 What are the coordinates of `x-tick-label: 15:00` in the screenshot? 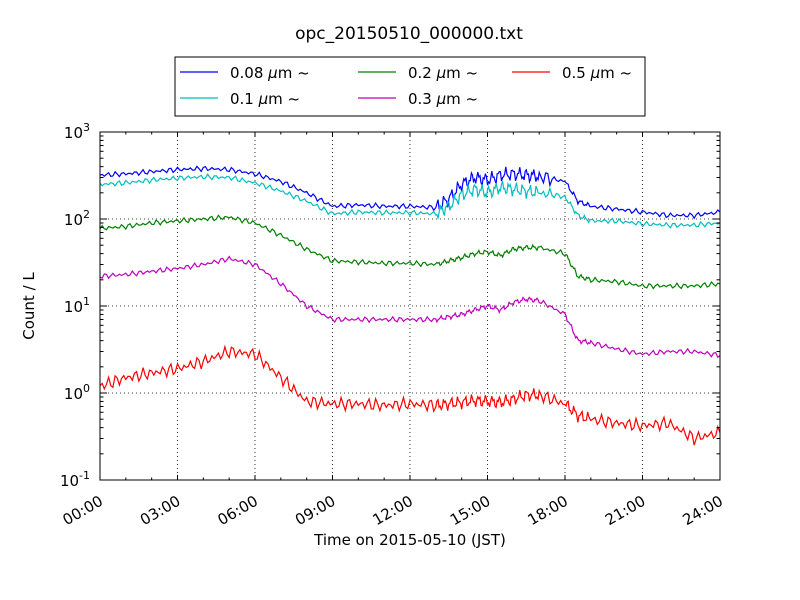 It's located at (470, 510).